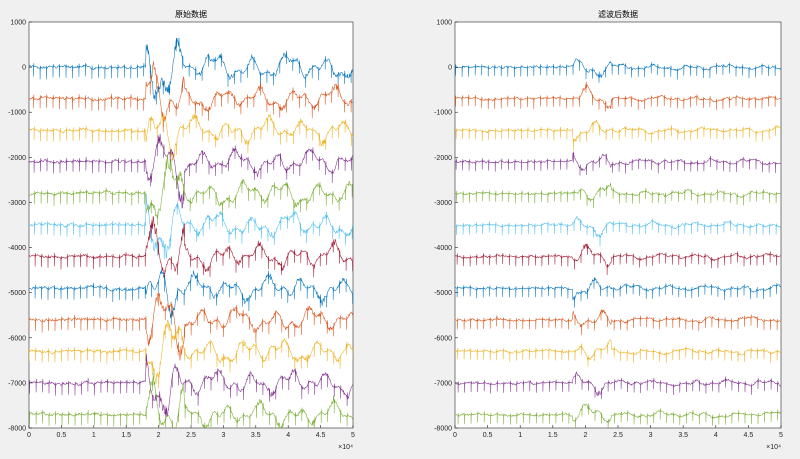  I want to click on x-exponent-label-filtered: ×10⁴, so click(773, 447).